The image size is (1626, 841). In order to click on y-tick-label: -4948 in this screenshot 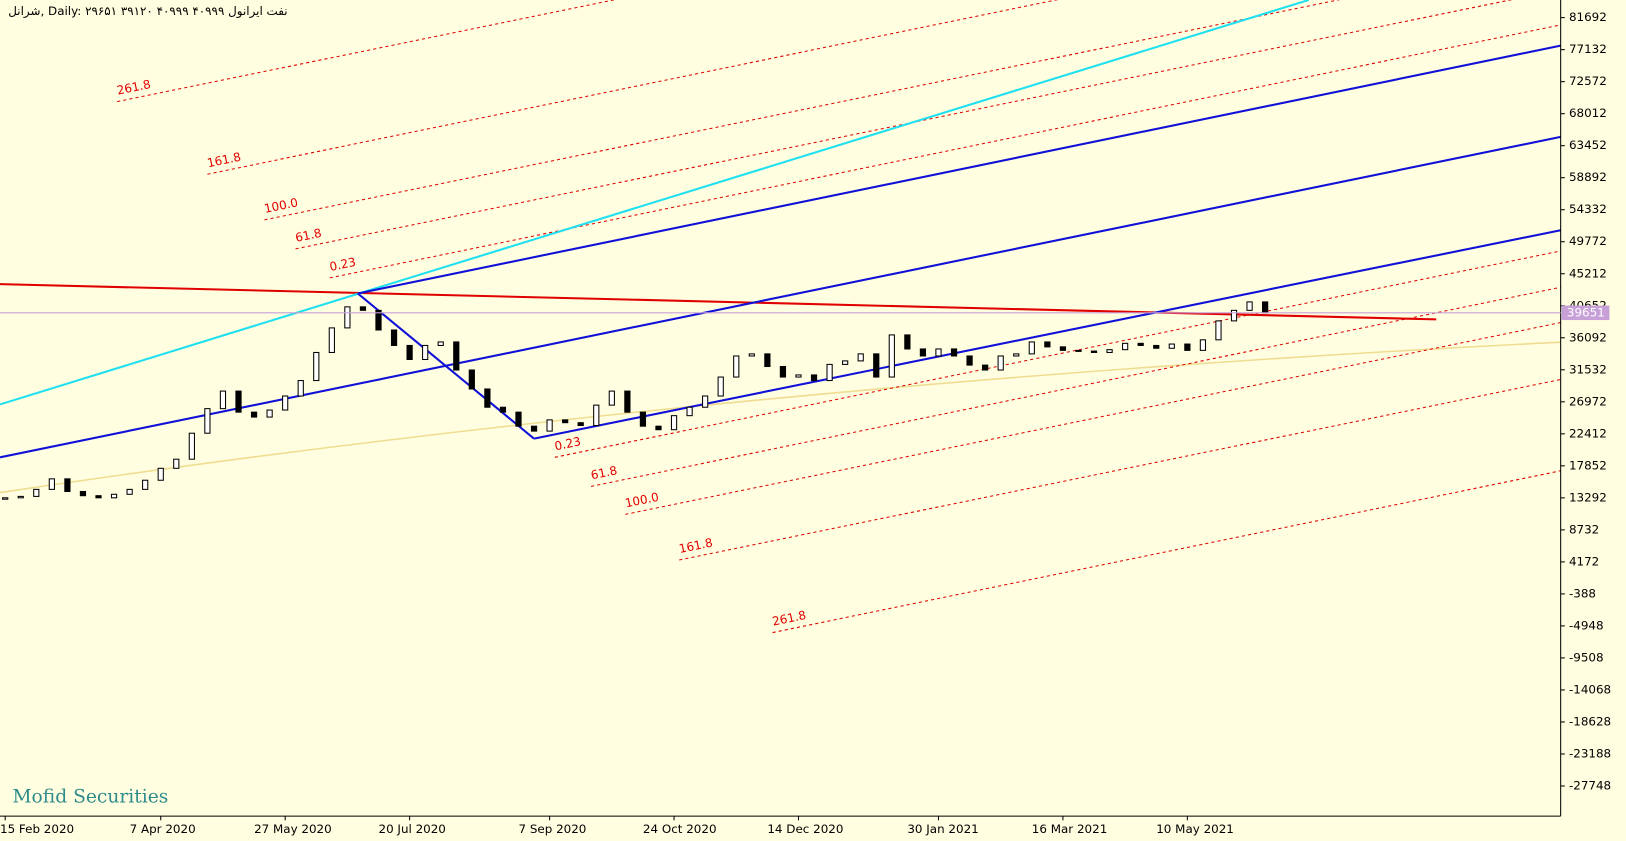, I will do `click(1586, 625)`.